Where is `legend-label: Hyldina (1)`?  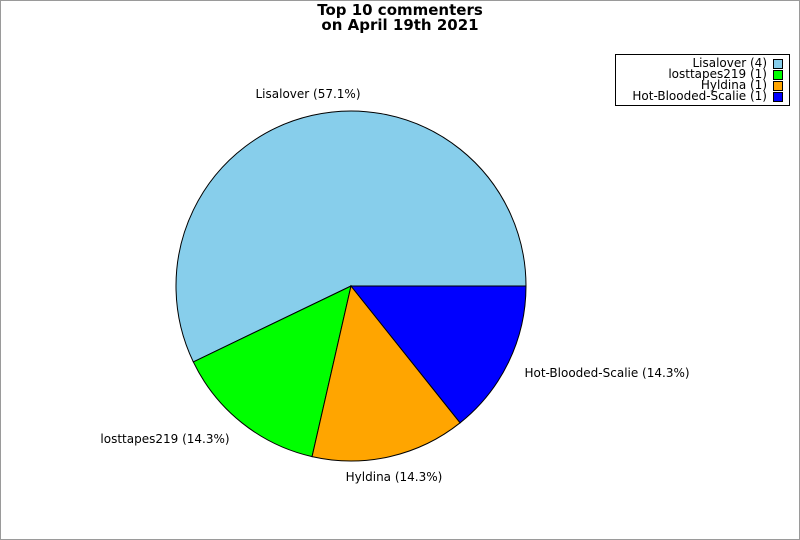
legend-label: Hyldina (1) is located at coordinates (733, 85).